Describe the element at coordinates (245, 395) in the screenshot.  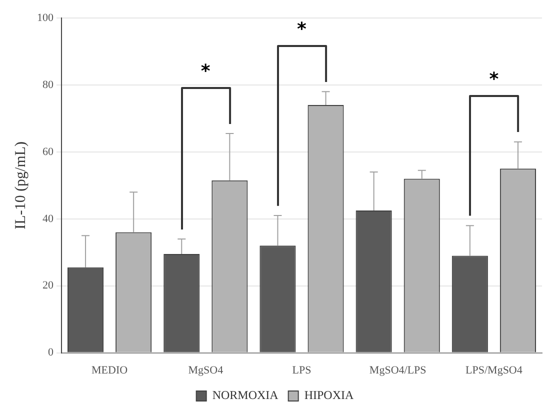
I see `legend-label: NORMOXIA` at that location.